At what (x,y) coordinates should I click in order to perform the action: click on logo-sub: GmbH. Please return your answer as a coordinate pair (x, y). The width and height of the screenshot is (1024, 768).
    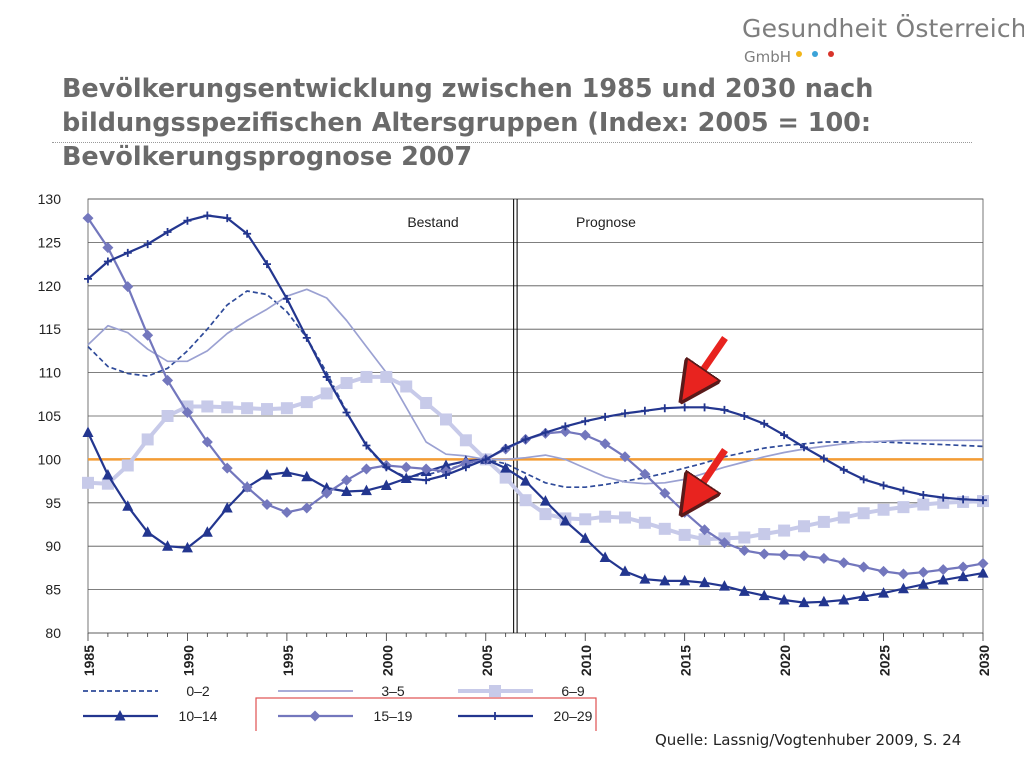
    Looking at the image, I should click on (768, 57).